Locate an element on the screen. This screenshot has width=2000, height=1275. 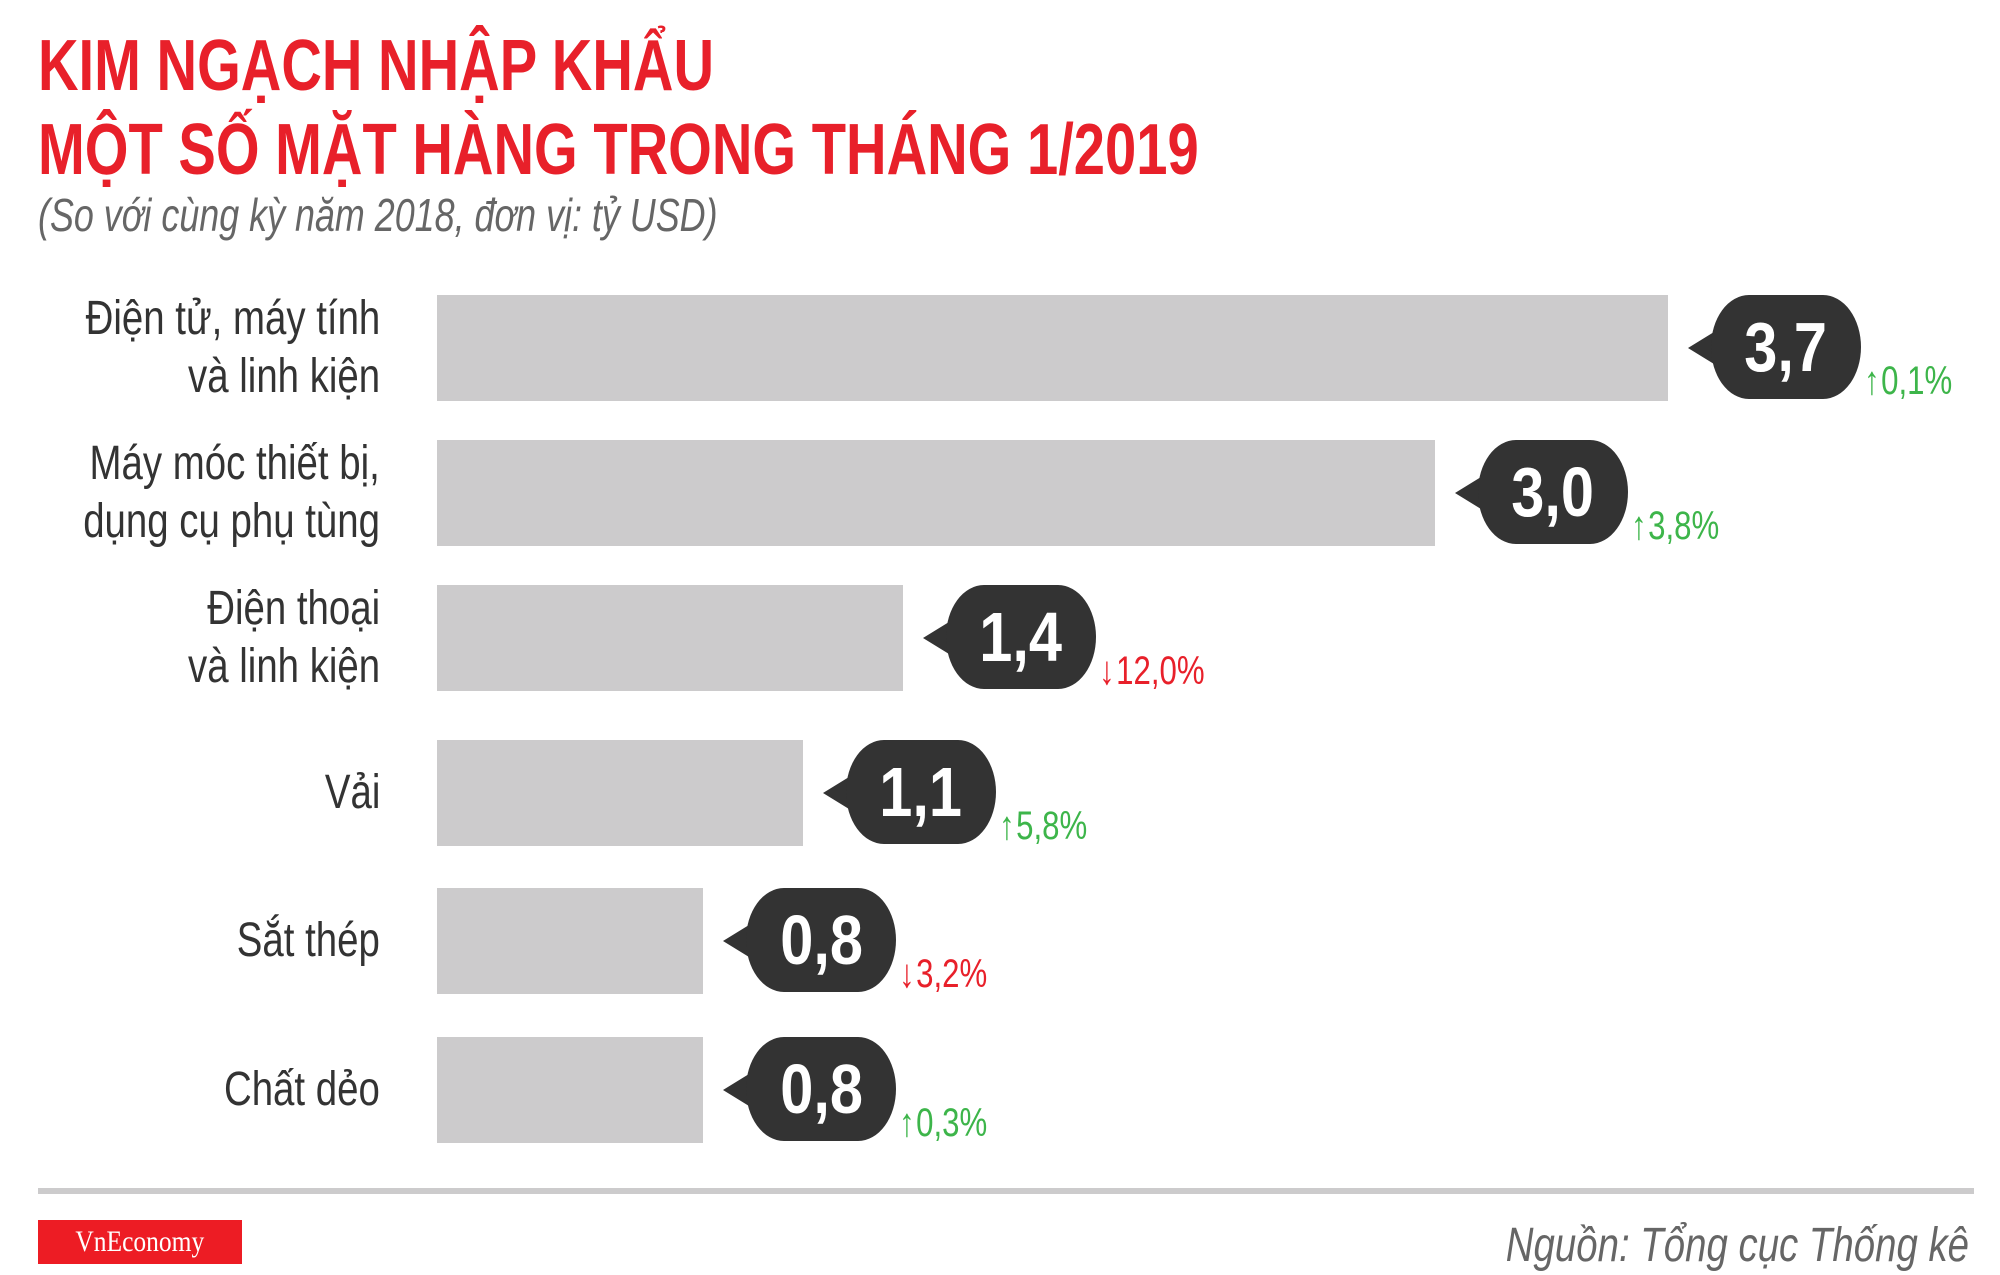
value-label: 1,1 is located at coordinates (920, 792).